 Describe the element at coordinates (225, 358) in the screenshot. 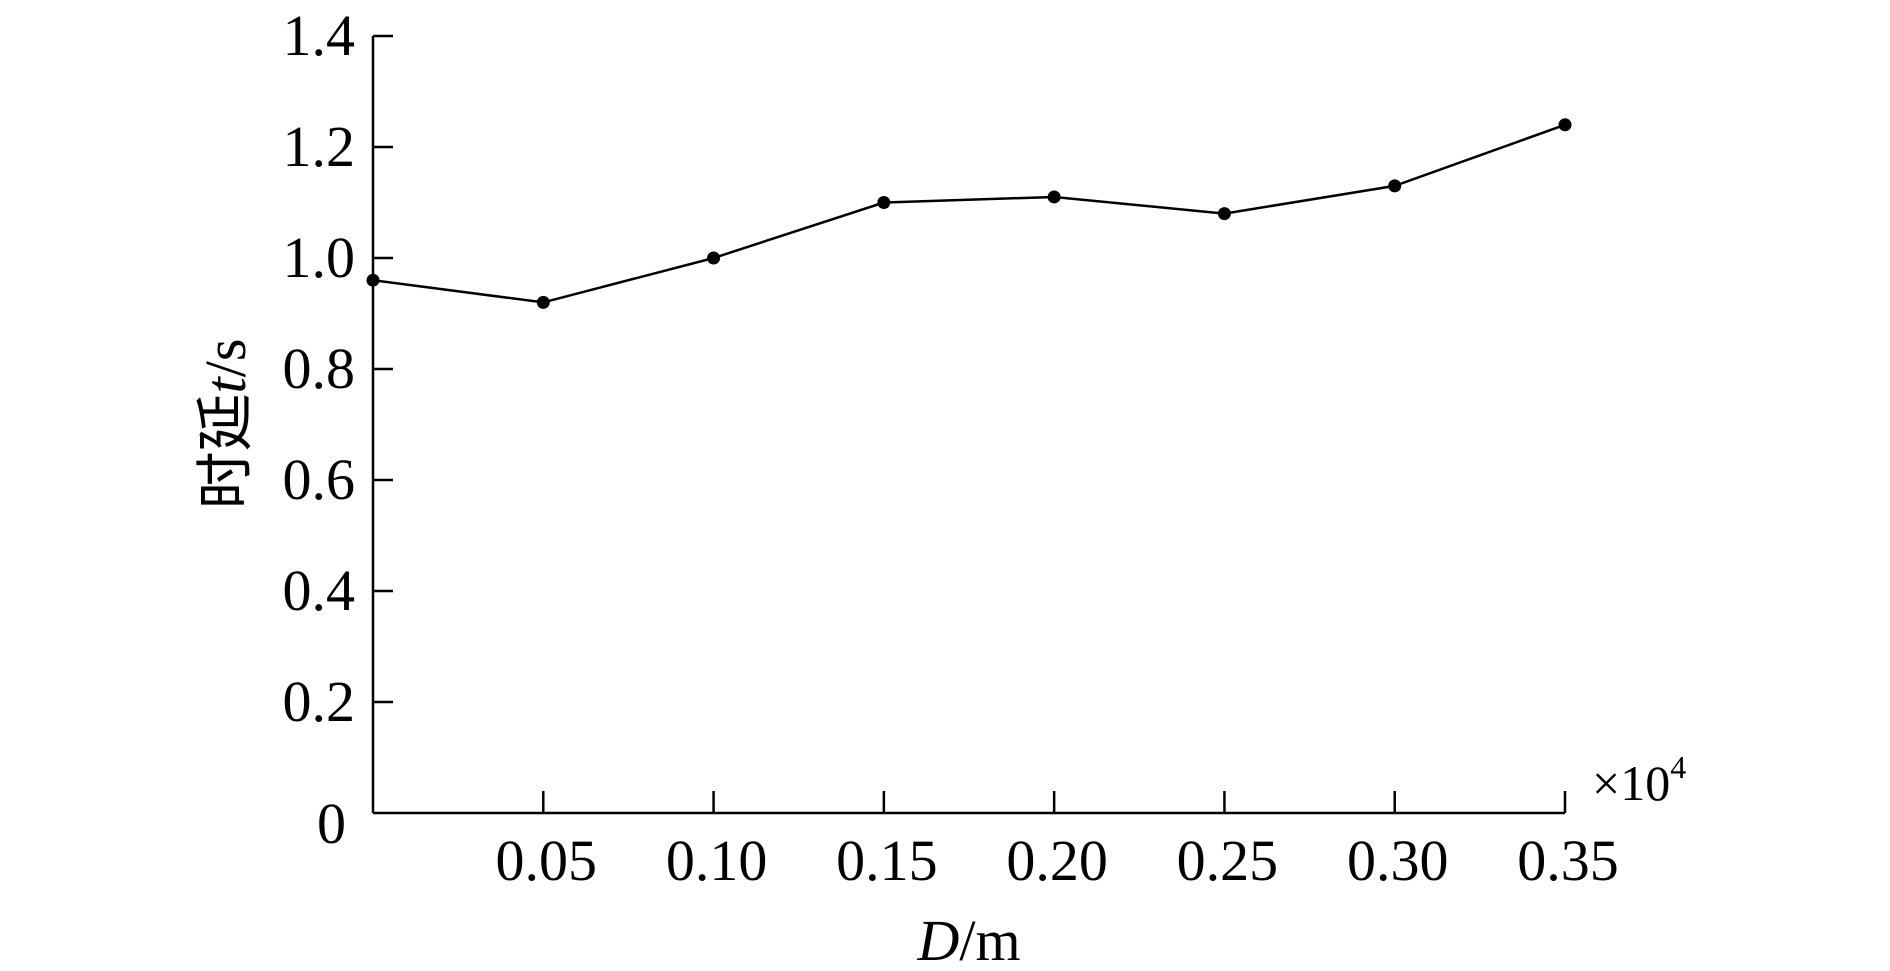

I see `y-axis-unit: /s` at that location.